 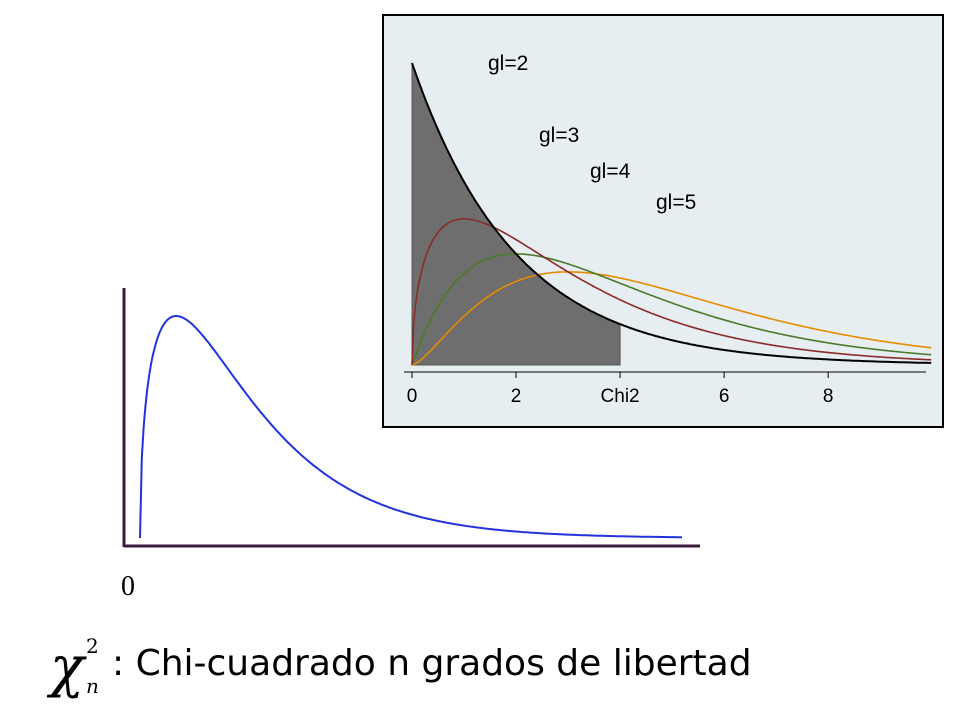 I want to click on series-label-gl5: gl=5, so click(x=676, y=202).